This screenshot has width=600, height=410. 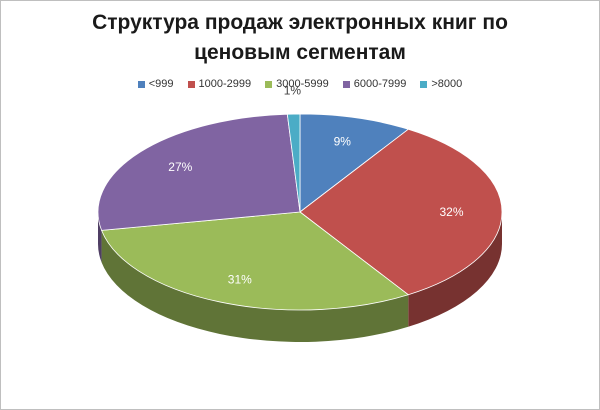 What do you see at coordinates (293, 91) in the screenshot?
I see `data-label-gt-8000: 1%` at bounding box center [293, 91].